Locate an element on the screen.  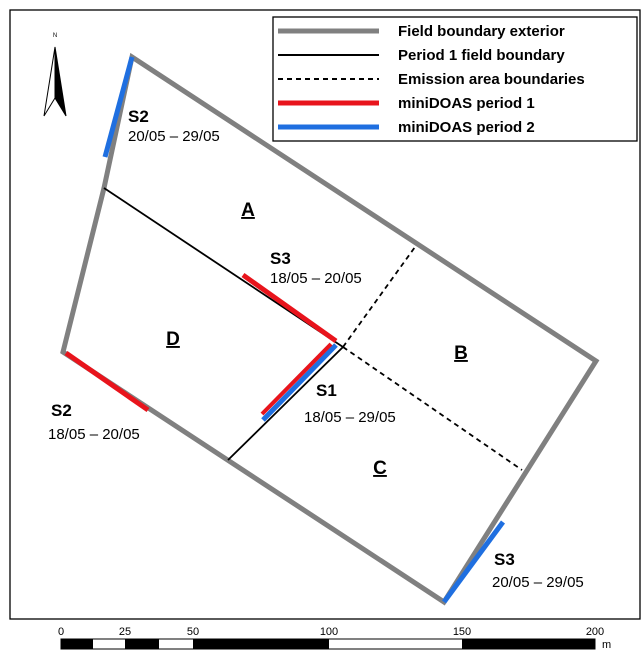
scale-tick-150: 150 is located at coordinates (462, 632).